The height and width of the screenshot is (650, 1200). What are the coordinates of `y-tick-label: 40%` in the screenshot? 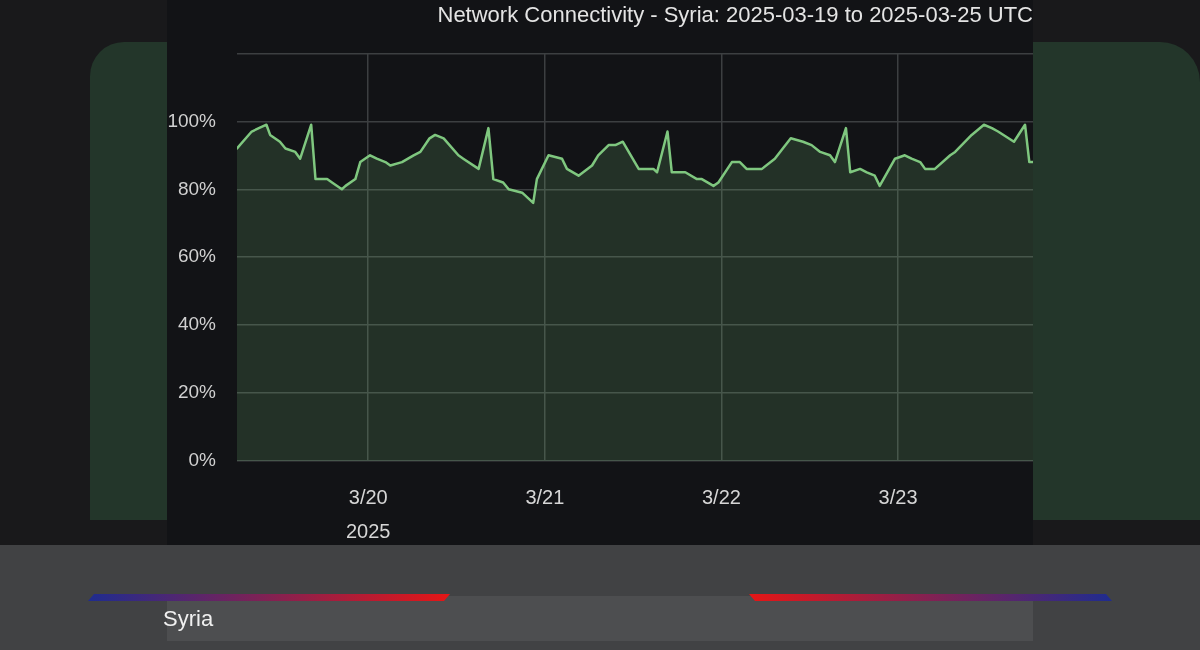 It's located at (197, 324).